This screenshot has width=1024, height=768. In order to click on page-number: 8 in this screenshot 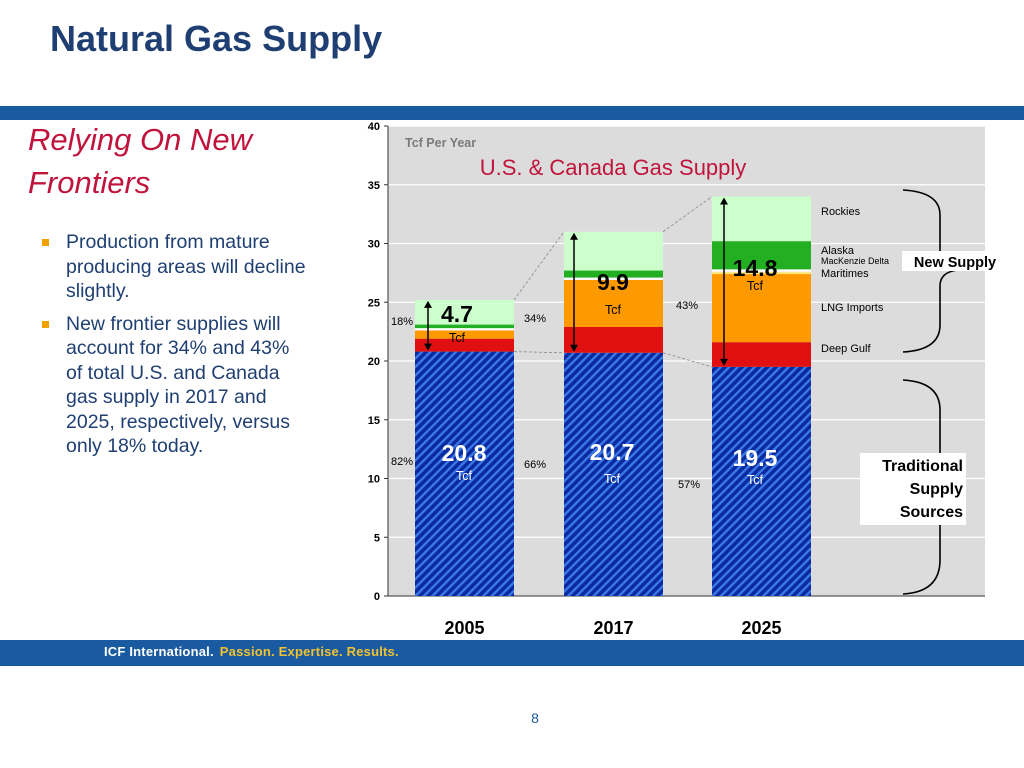, I will do `click(535, 718)`.